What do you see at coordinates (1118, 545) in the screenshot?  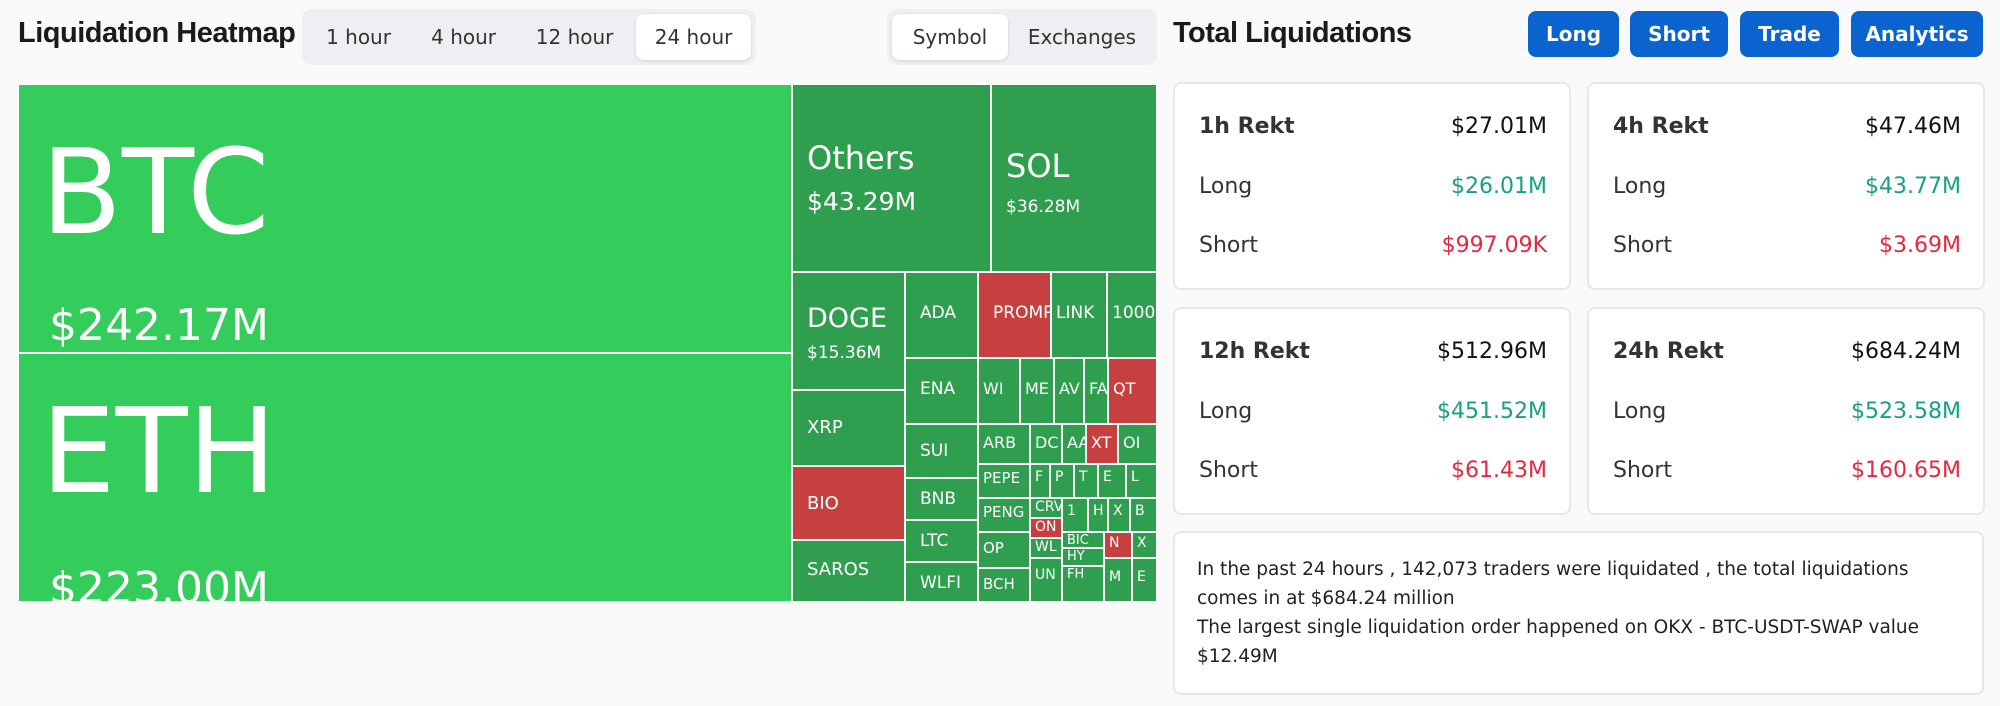 I see `treemap-tile: N` at bounding box center [1118, 545].